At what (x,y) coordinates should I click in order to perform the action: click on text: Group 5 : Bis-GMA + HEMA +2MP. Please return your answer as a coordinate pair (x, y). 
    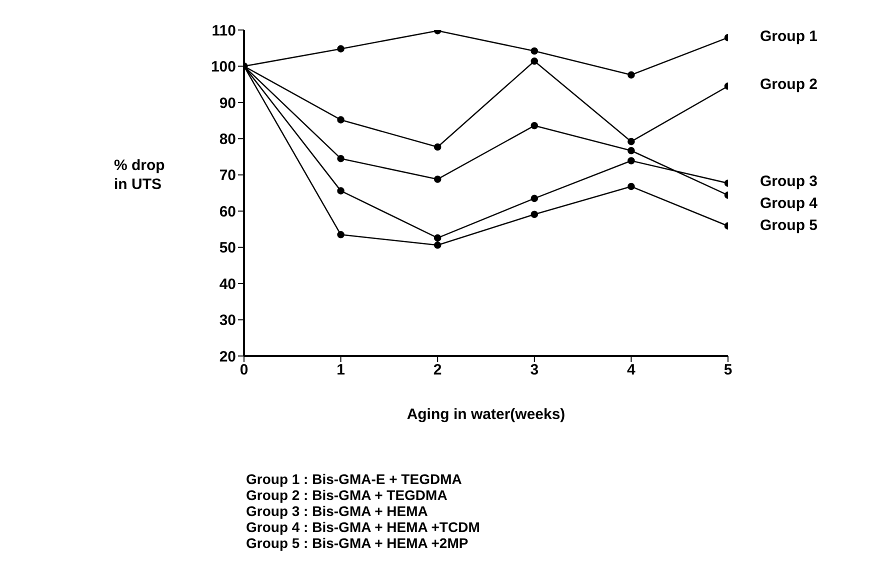
    Looking at the image, I should click on (358, 543).